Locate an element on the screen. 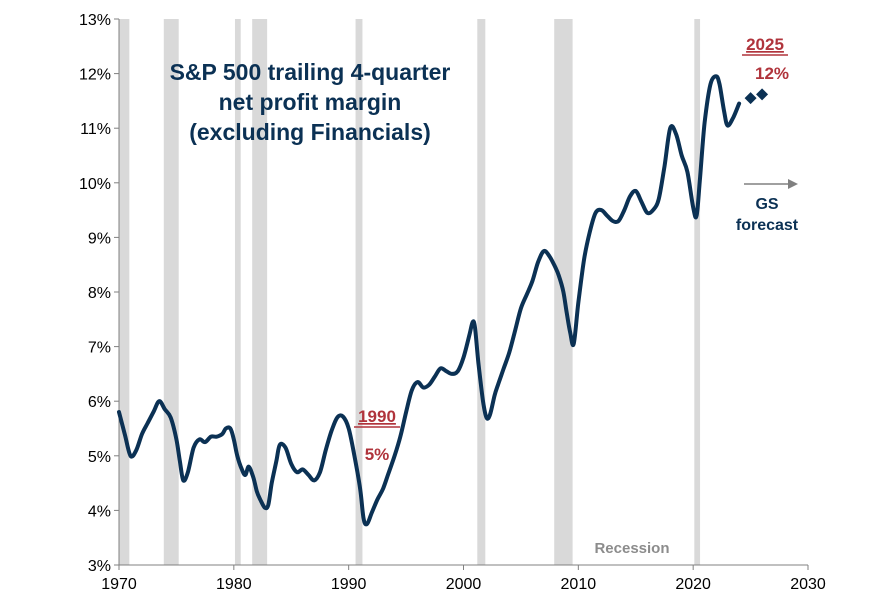 This screenshot has width=877, height=612. y-tick-label: 7% is located at coordinates (99, 348).